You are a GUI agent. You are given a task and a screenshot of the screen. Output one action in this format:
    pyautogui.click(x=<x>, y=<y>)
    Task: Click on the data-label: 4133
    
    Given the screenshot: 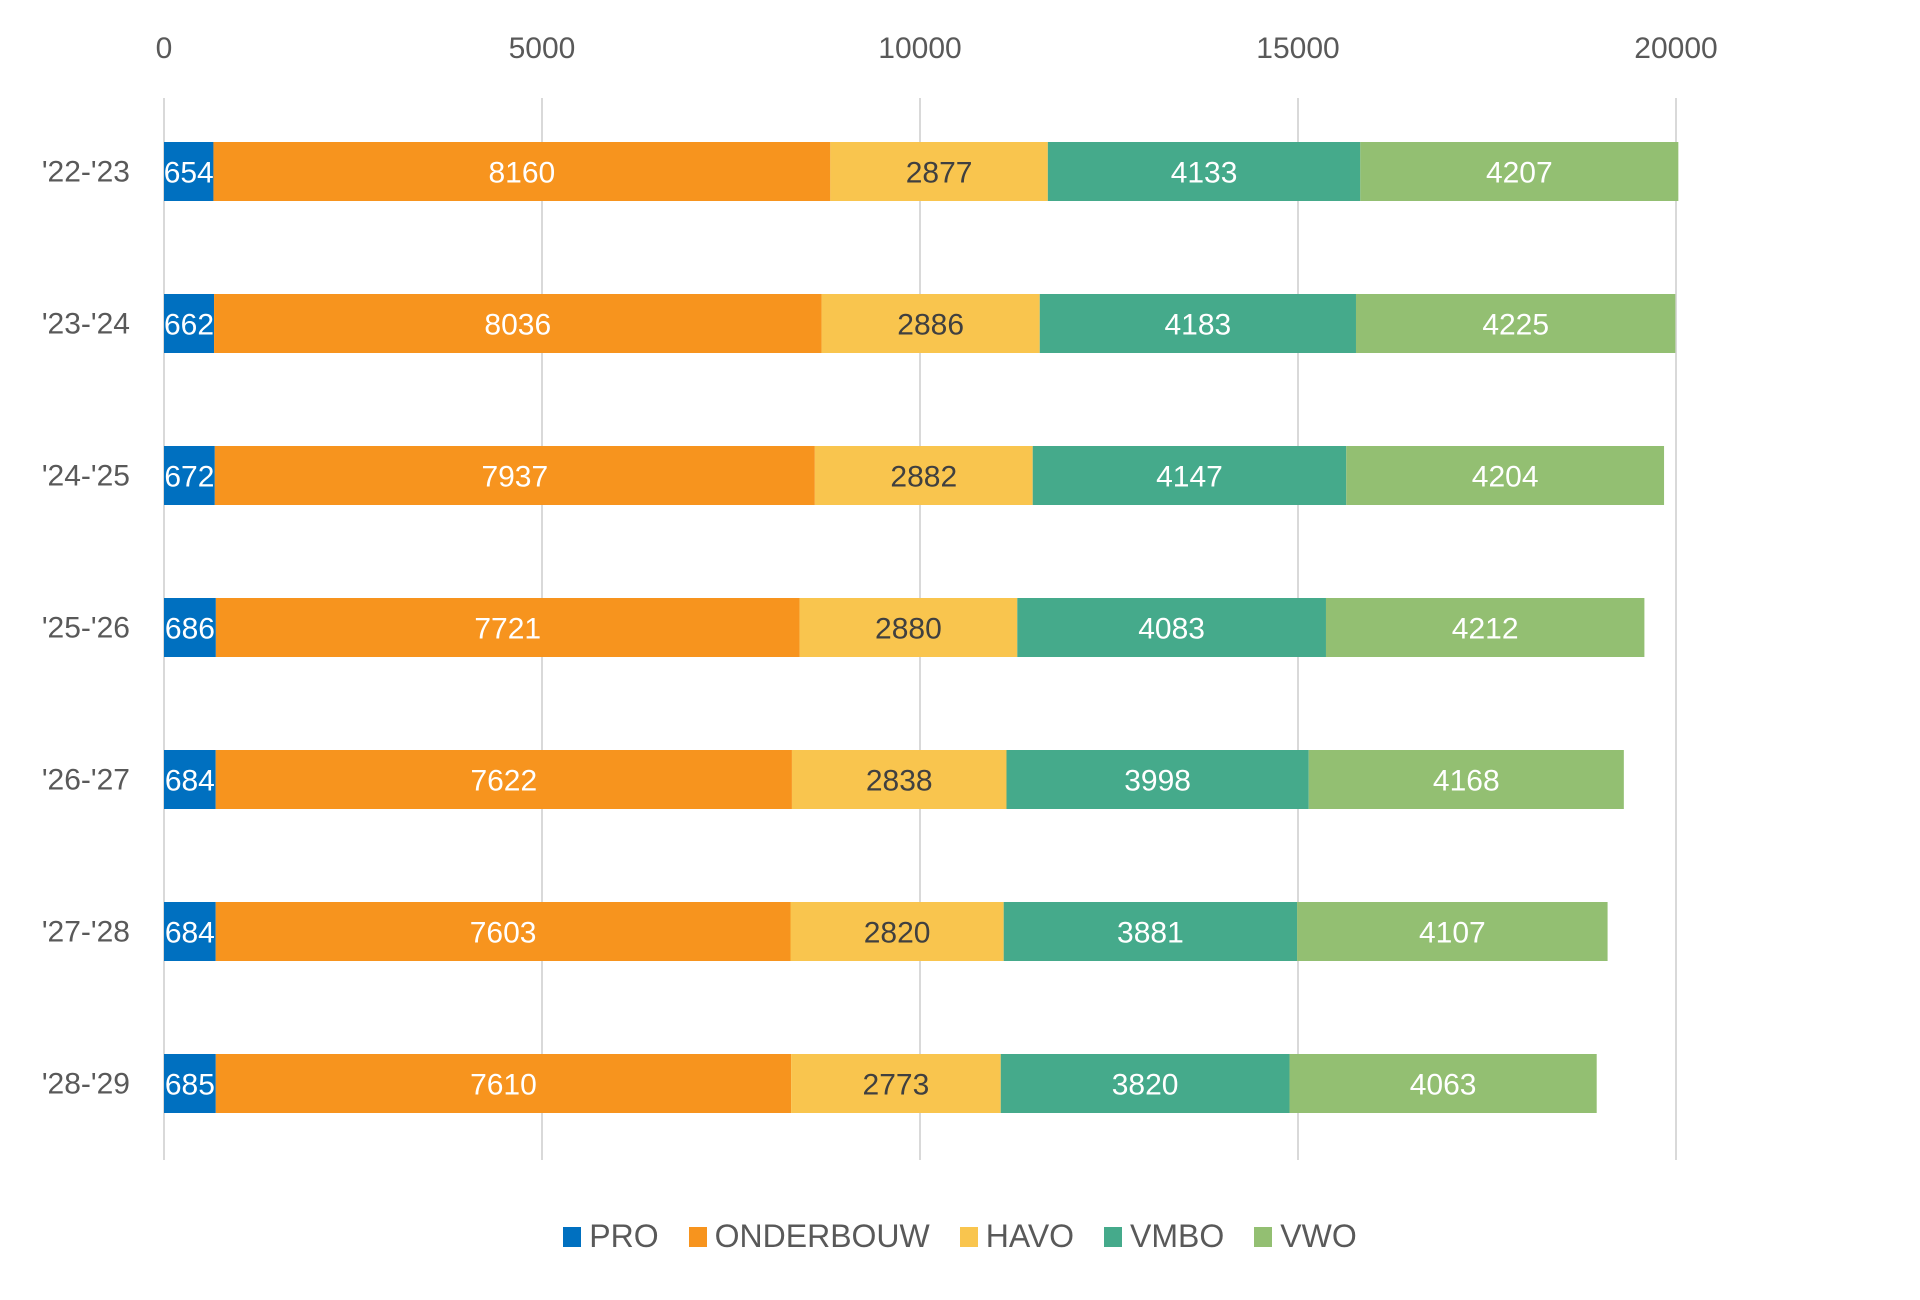 What is the action you would take?
    pyautogui.click(x=1204, y=173)
    